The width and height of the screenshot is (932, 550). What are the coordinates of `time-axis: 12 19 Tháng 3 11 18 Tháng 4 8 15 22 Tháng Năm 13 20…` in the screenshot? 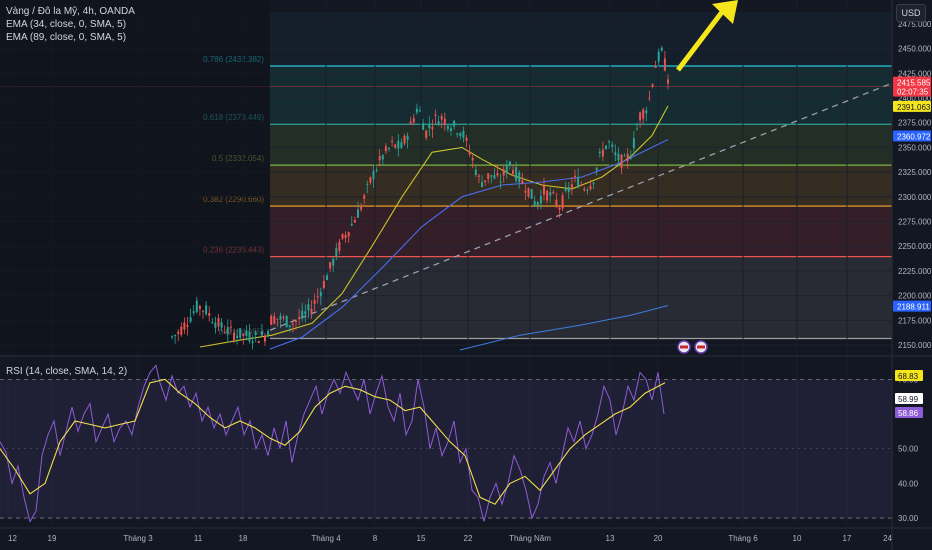 It's located at (466, 535).